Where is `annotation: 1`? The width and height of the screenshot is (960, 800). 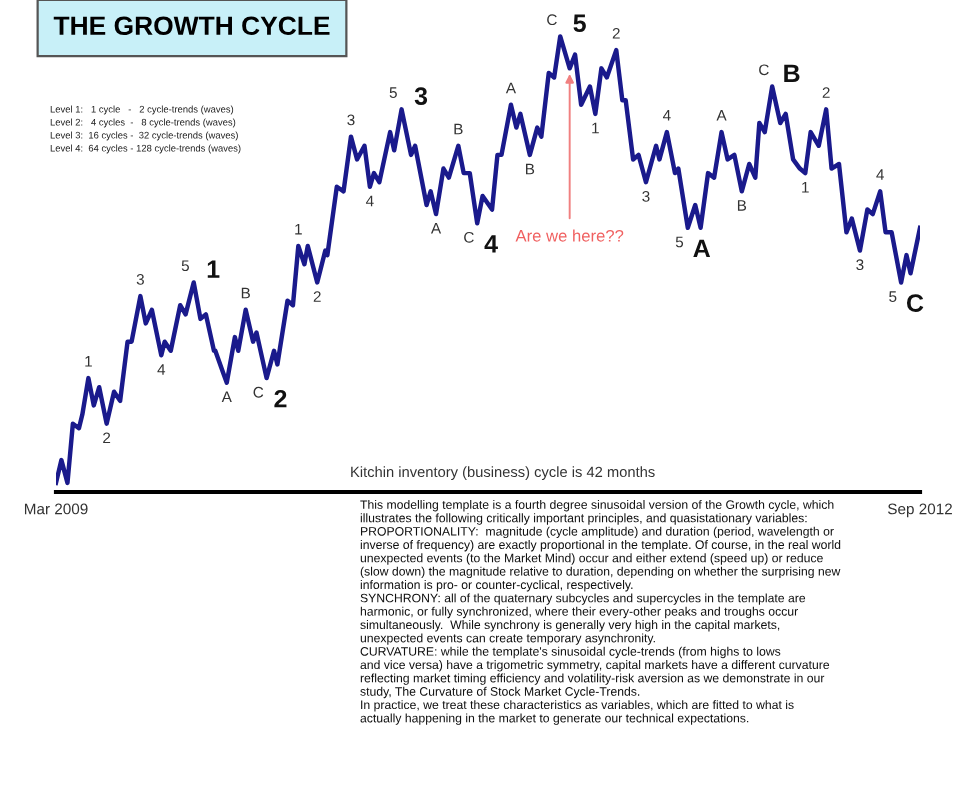
annotation: 1 is located at coordinates (213, 269).